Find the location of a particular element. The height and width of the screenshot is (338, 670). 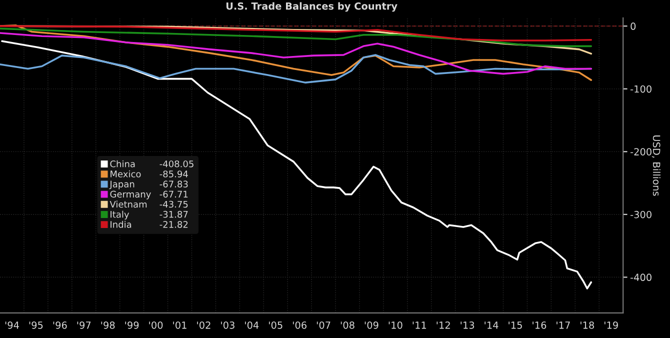

legend-label: China is located at coordinates (122, 164).